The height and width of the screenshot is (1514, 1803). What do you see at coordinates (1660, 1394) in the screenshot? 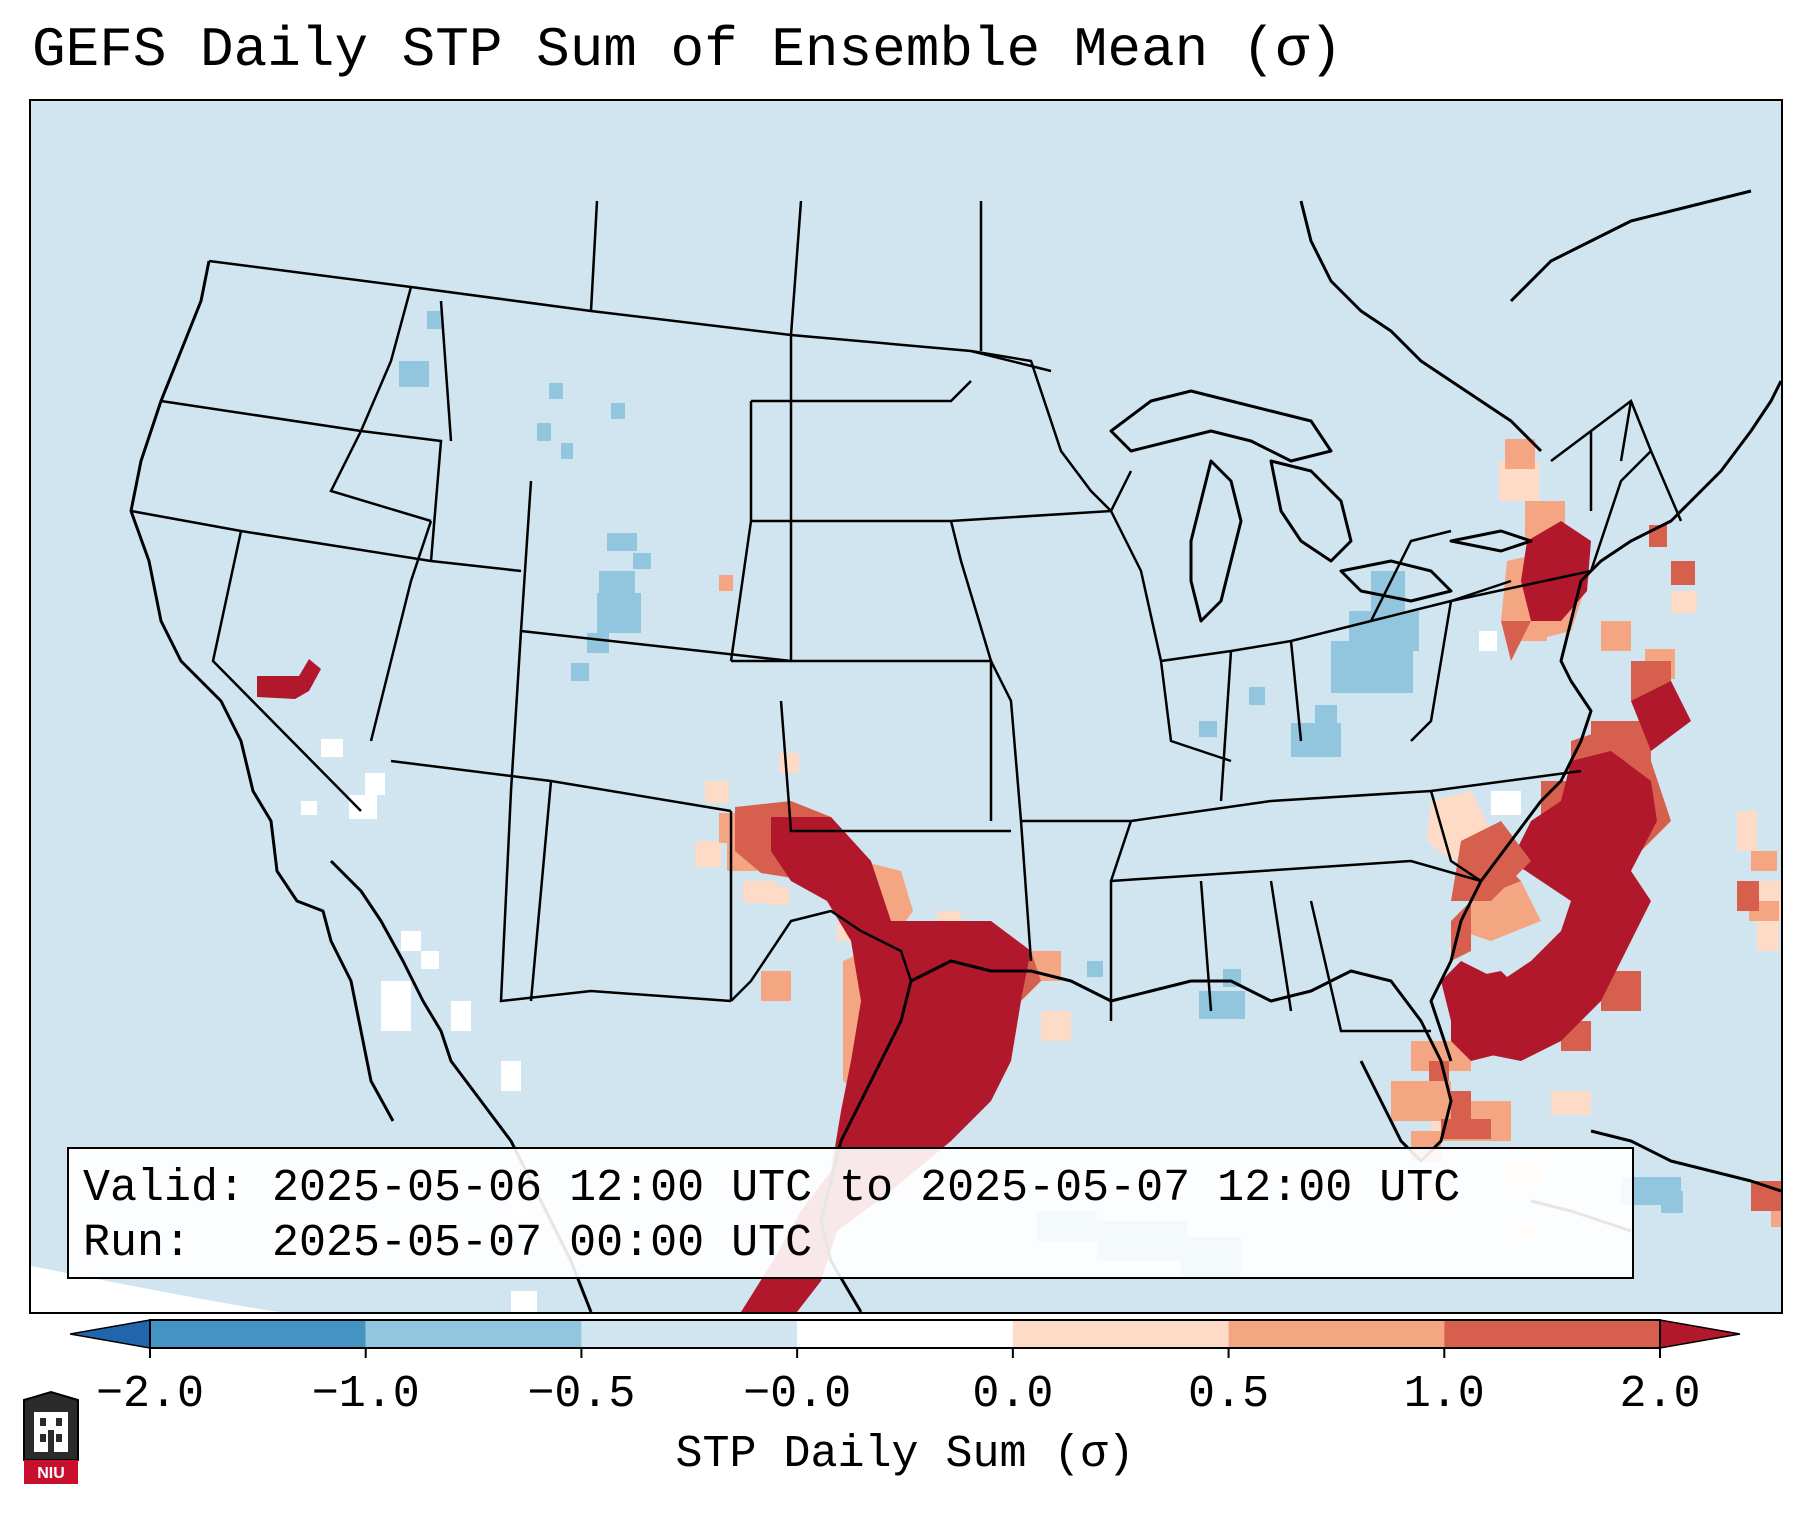
I see `colorbar-tick-label: 2.0` at bounding box center [1660, 1394].